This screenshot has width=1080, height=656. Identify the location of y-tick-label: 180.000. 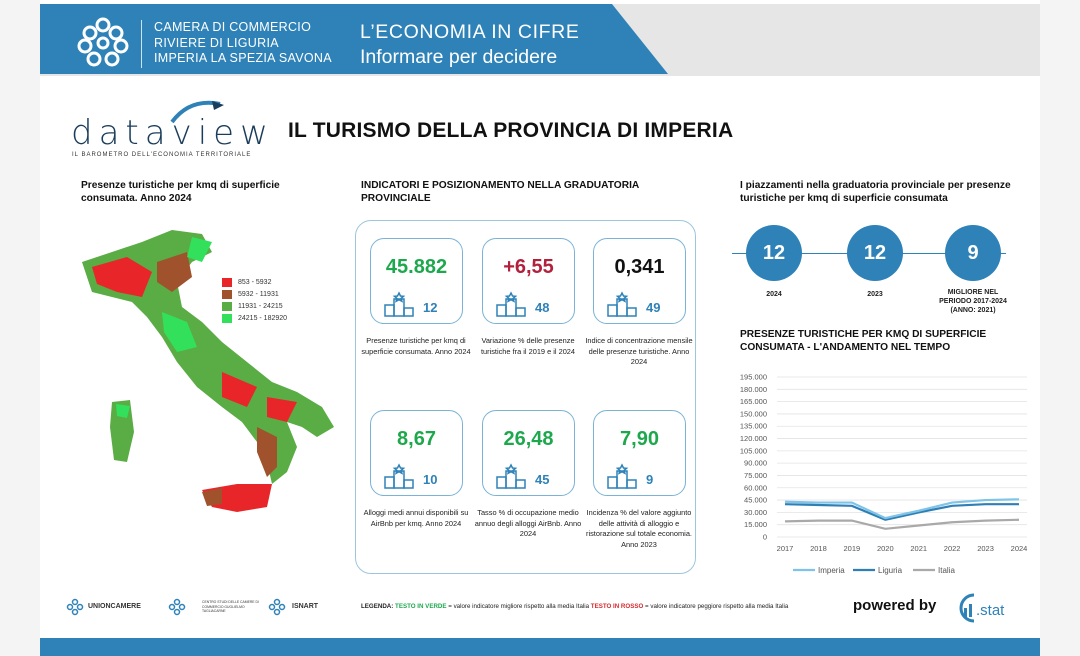
(753, 389).